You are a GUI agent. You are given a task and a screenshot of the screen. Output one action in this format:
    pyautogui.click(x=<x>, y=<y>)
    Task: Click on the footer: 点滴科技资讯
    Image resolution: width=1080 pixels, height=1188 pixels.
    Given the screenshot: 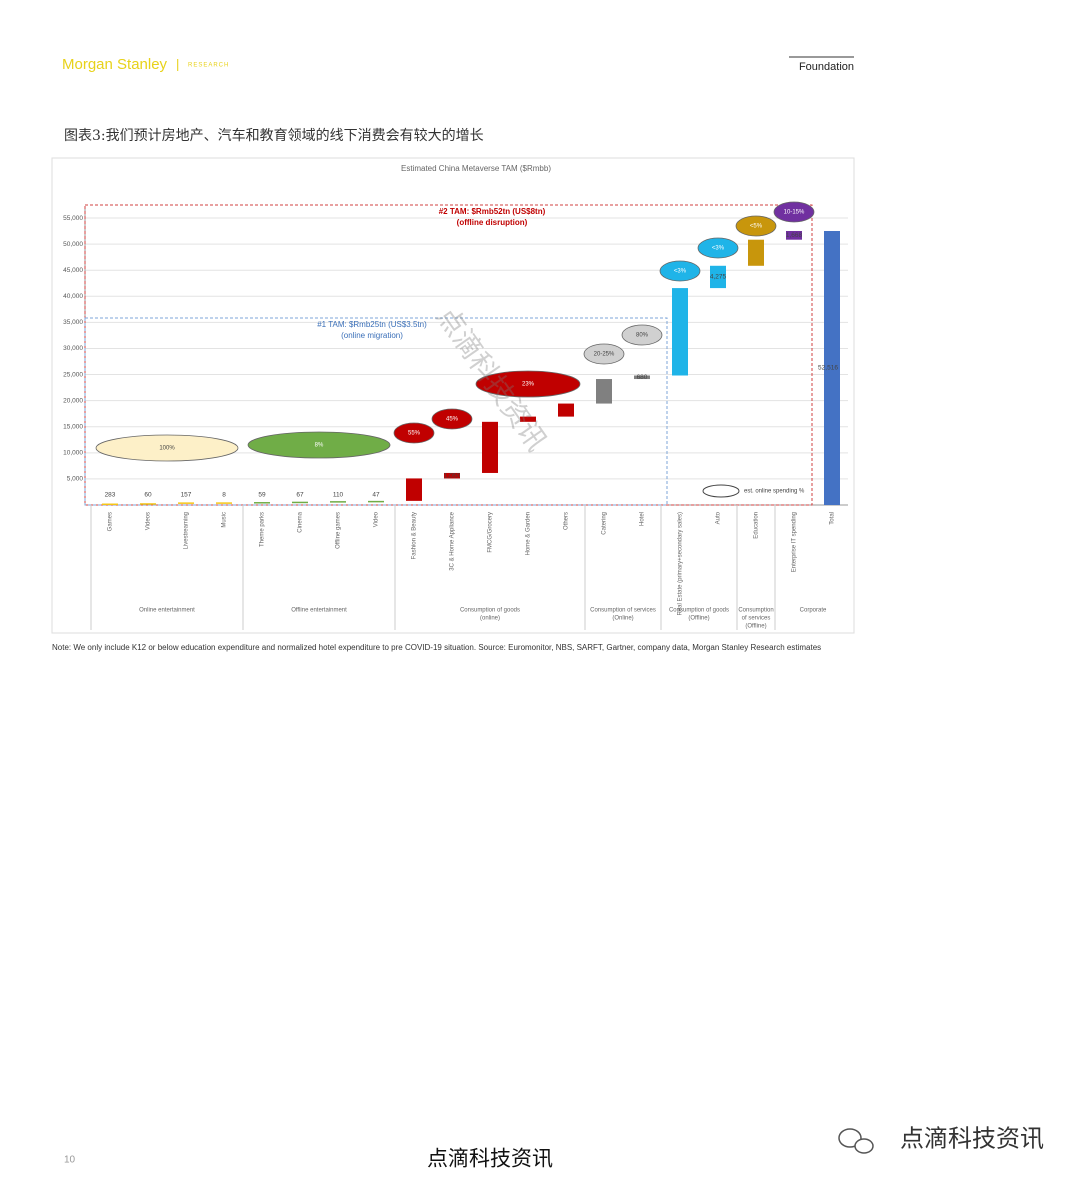 What is the action you would take?
    pyautogui.click(x=490, y=1159)
    